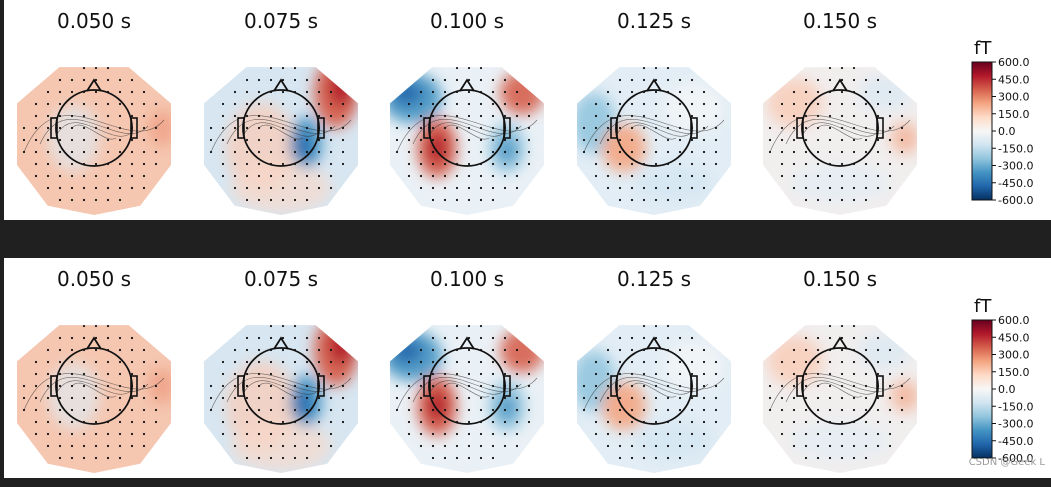 Image resolution: width=1051 pixels, height=487 pixels. Describe the element at coordinates (94, 370) in the screenshot. I see `topomap: 0.050 s` at that location.